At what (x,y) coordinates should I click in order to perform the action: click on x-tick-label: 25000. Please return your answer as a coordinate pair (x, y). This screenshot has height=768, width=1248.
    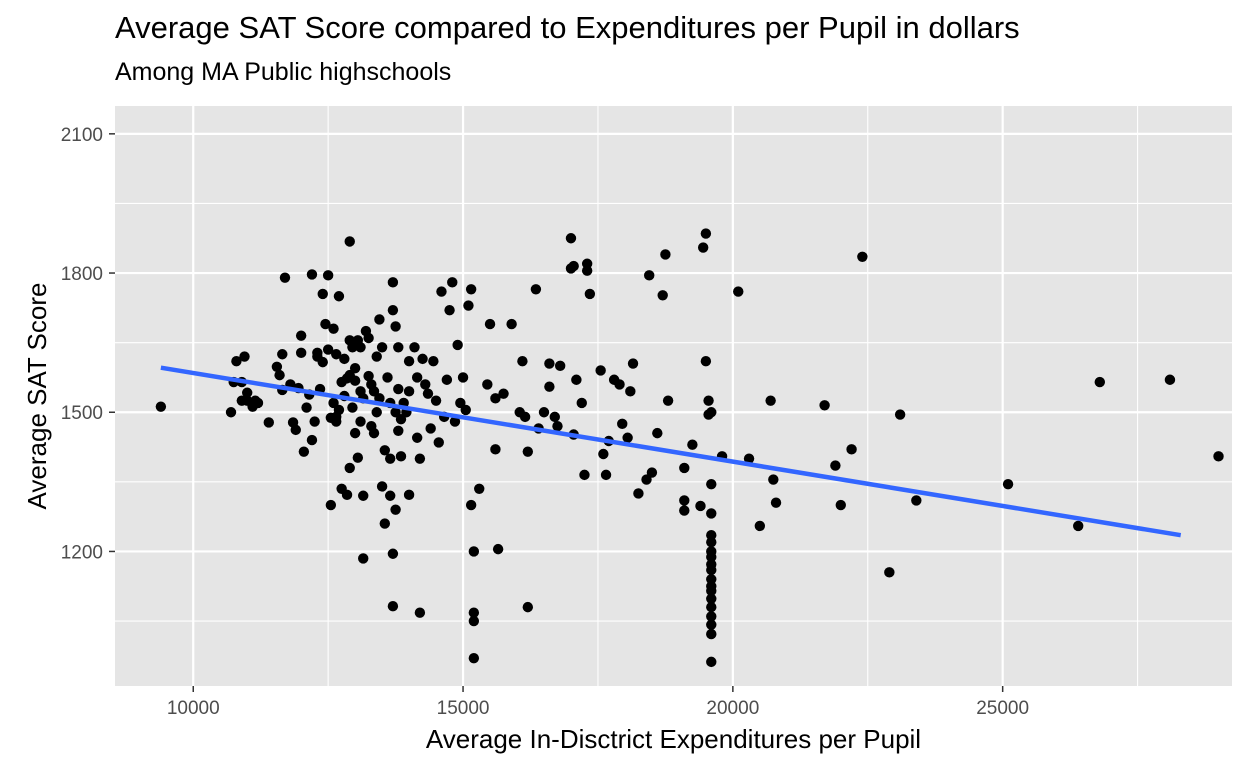
    Looking at the image, I should click on (1002, 708).